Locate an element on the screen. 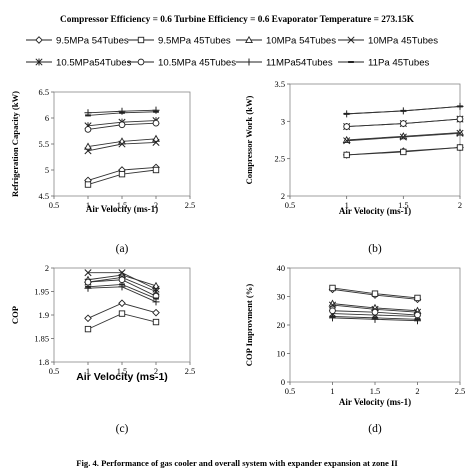 The width and height of the screenshot is (474, 474). y-tick-label: 3.5 is located at coordinates (280, 84).